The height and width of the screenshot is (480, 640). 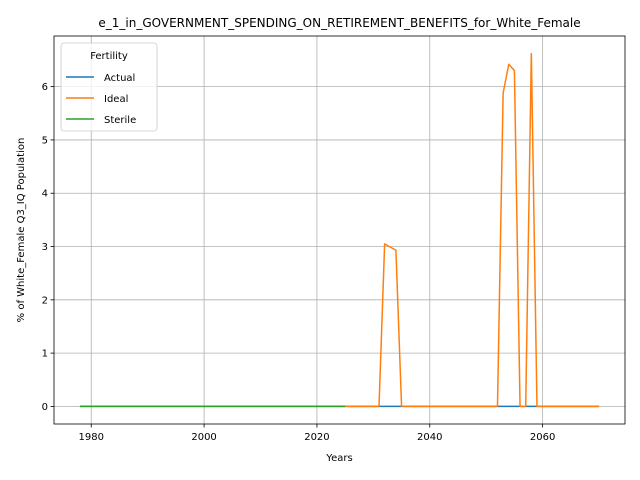 I want to click on y-tick-label: 0, so click(x=45, y=407).